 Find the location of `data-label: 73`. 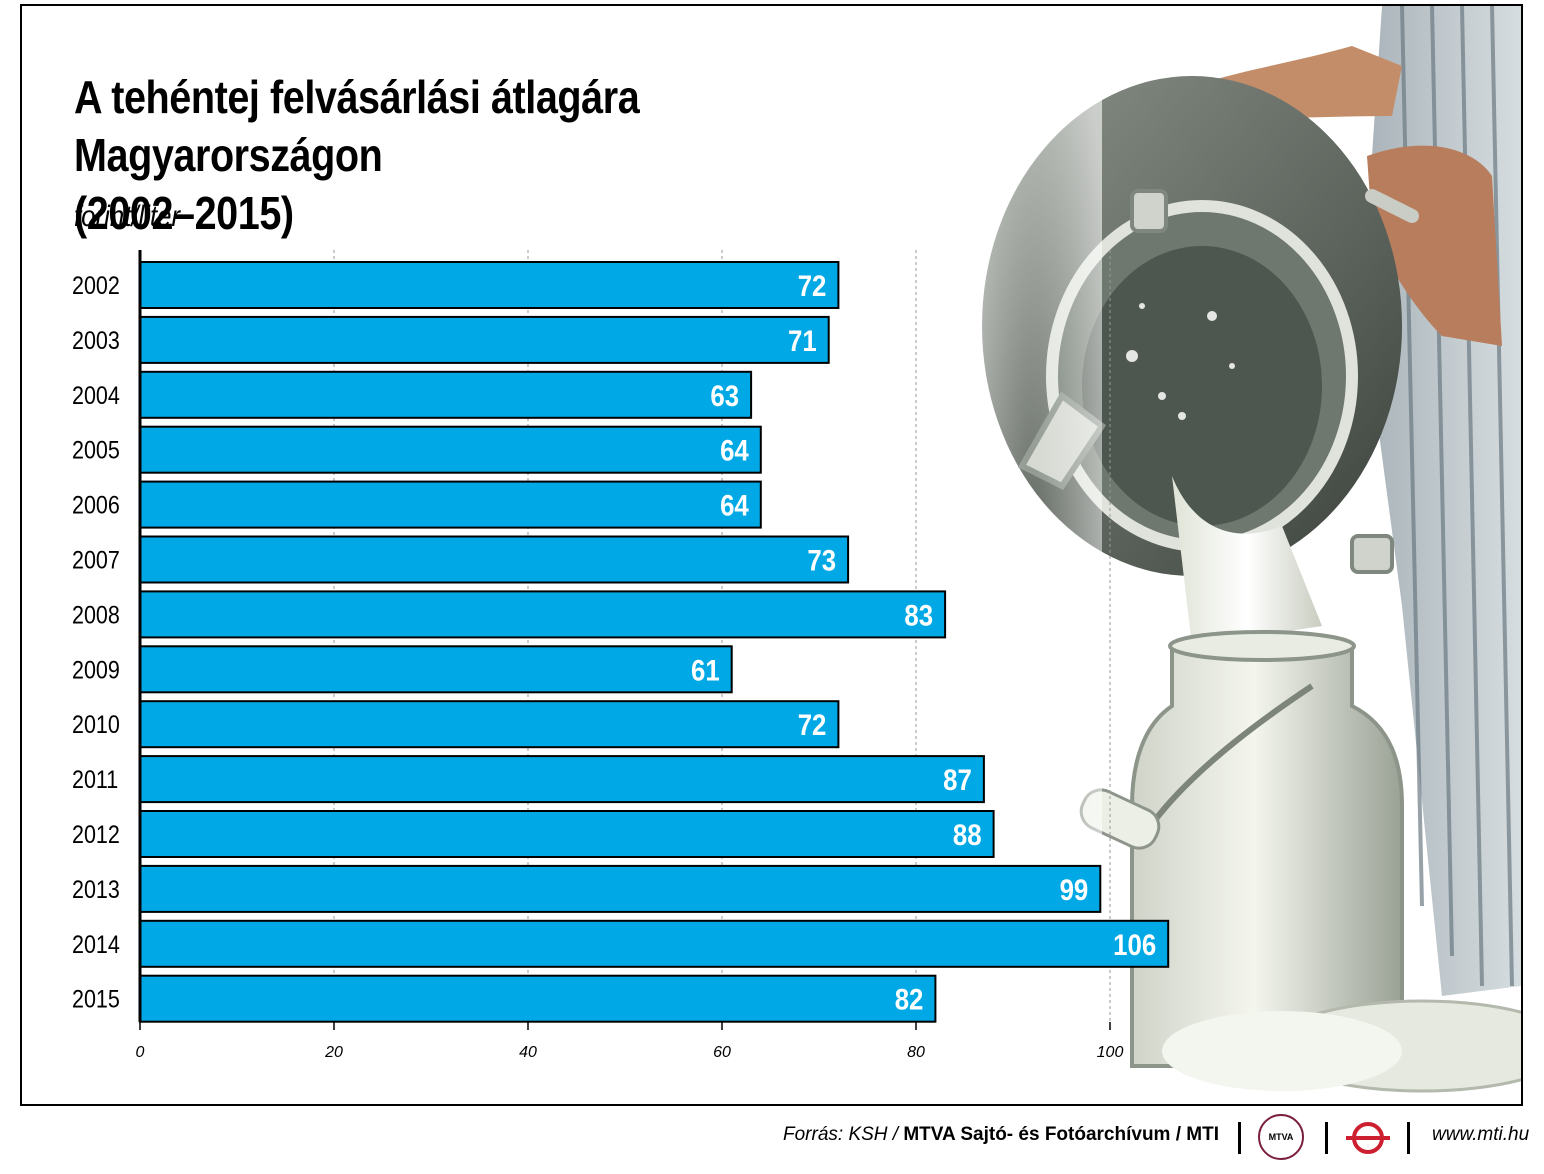

data-label: 73 is located at coordinates (821, 560).